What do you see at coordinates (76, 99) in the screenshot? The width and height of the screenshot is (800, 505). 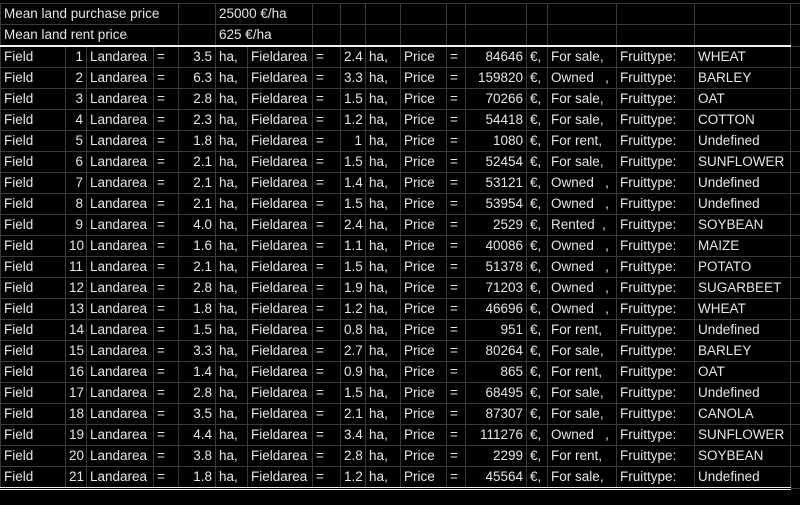 I see `field-number-cell: 3` at bounding box center [76, 99].